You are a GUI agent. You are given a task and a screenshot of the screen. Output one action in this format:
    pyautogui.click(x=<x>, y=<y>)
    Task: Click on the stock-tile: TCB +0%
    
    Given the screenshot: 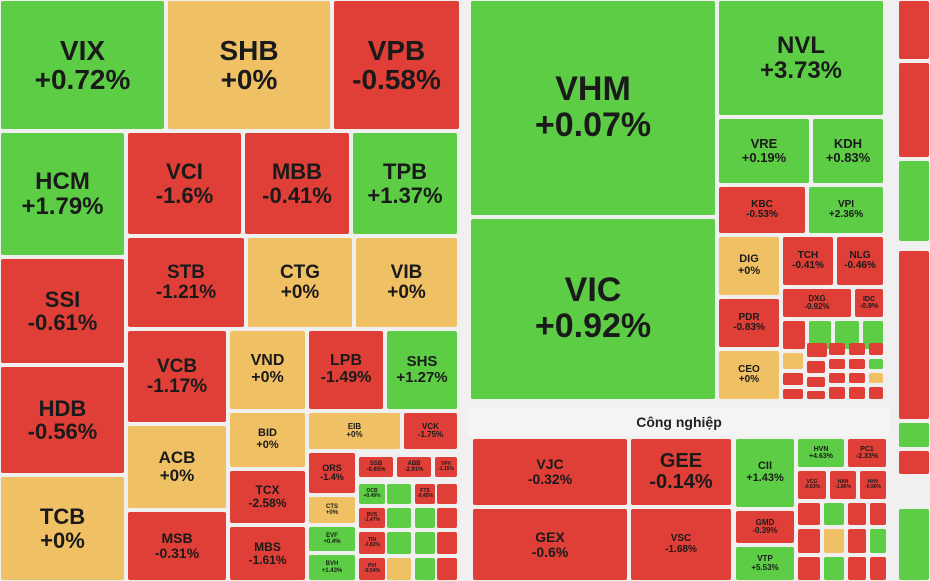 What is the action you would take?
    pyautogui.click(x=62, y=528)
    